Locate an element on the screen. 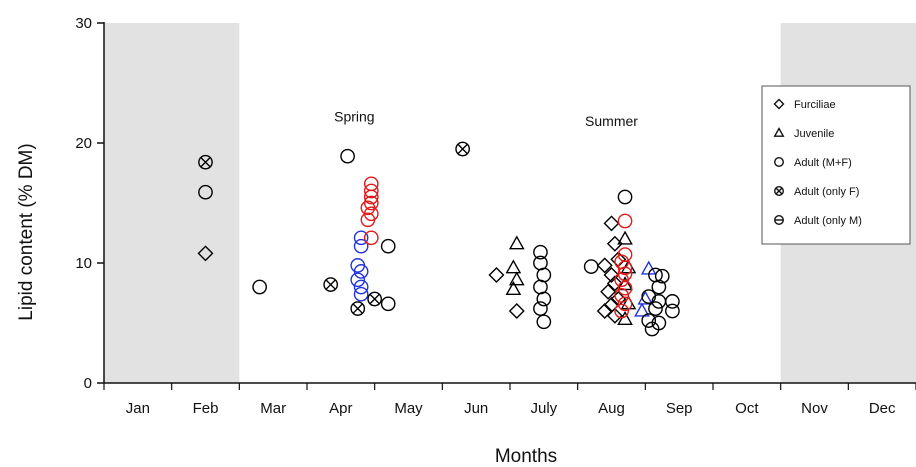 Image resolution: width=916 pixels, height=467 pixels. legend-label: Adult (M+F) is located at coordinates (823, 163).